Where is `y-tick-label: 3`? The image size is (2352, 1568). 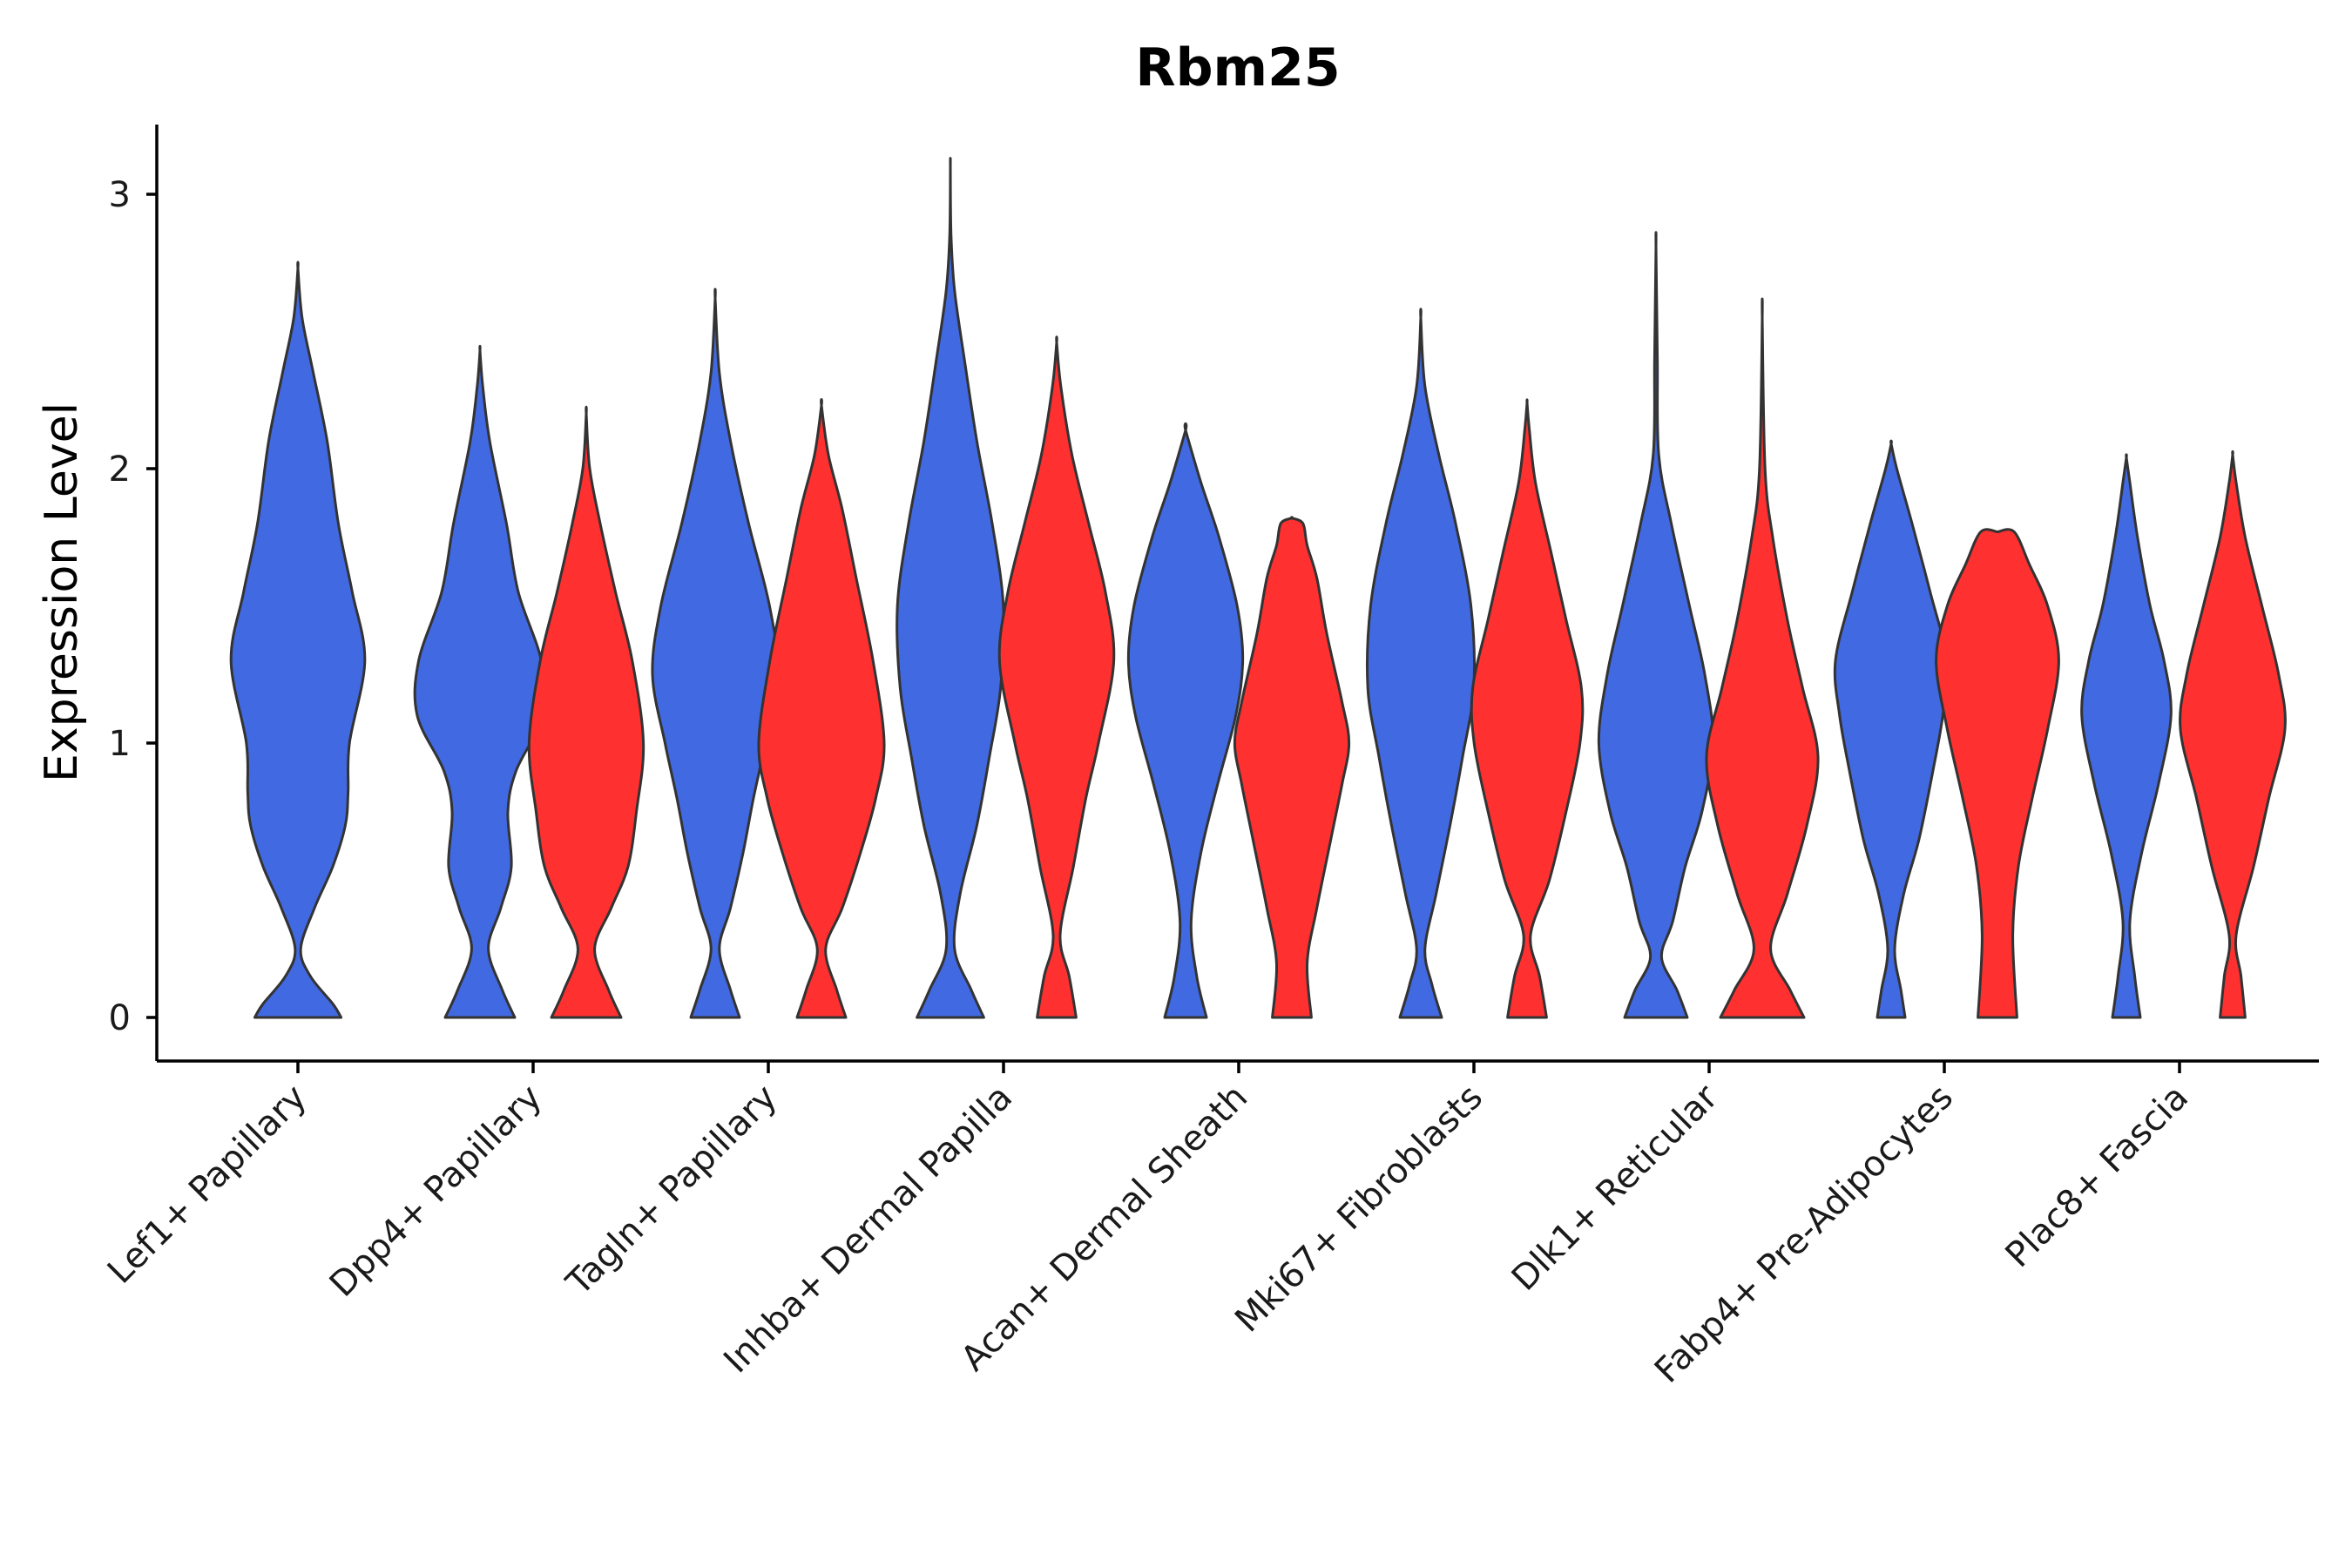
y-tick-label: 3 is located at coordinates (120, 195).